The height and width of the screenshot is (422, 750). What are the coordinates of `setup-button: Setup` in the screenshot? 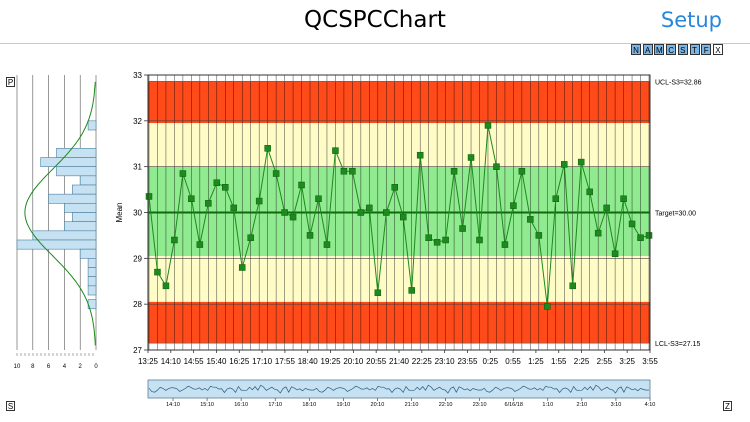 It's located at (691, 20).